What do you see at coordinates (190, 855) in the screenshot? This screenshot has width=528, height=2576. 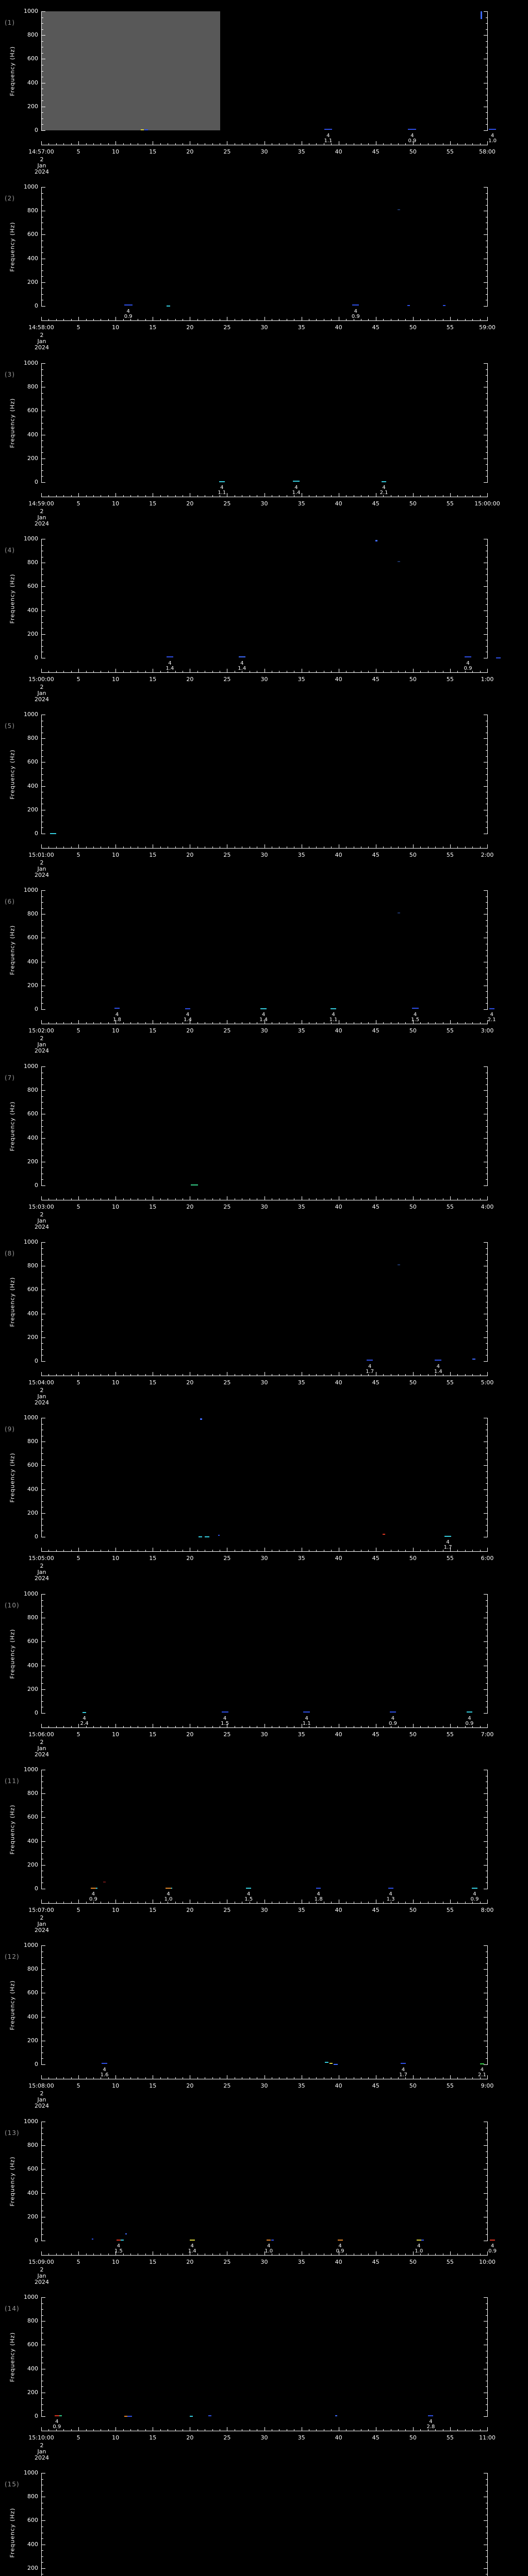 I see `x-tick-label: 20` at bounding box center [190, 855].